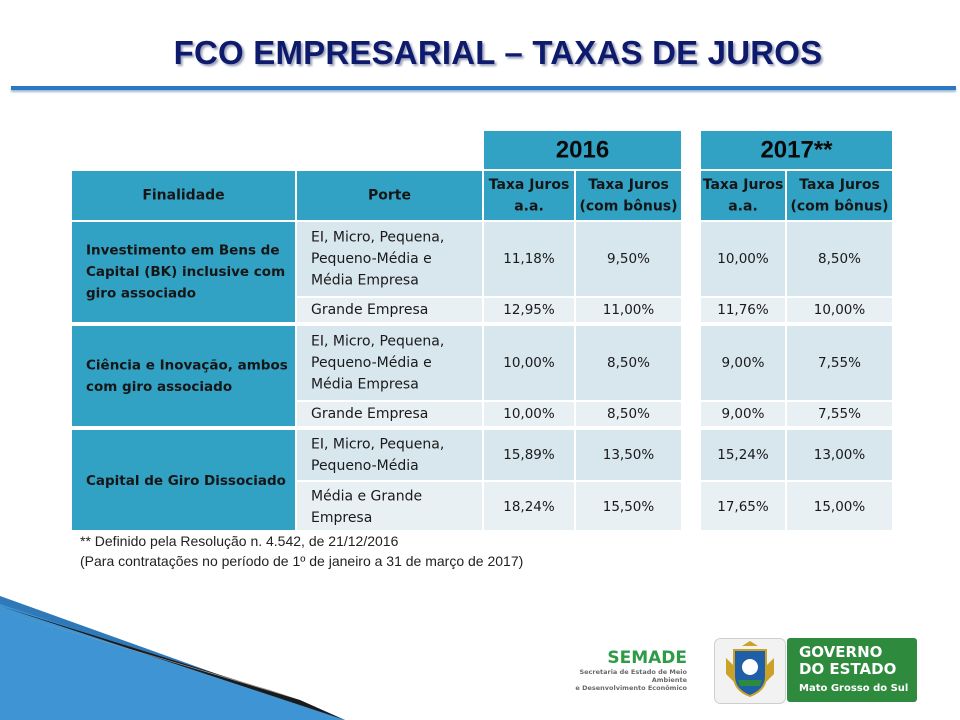  Describe the element at coordinates (366, 496) in the screenshot. I see `porte-text: Média e Grande` at that location.